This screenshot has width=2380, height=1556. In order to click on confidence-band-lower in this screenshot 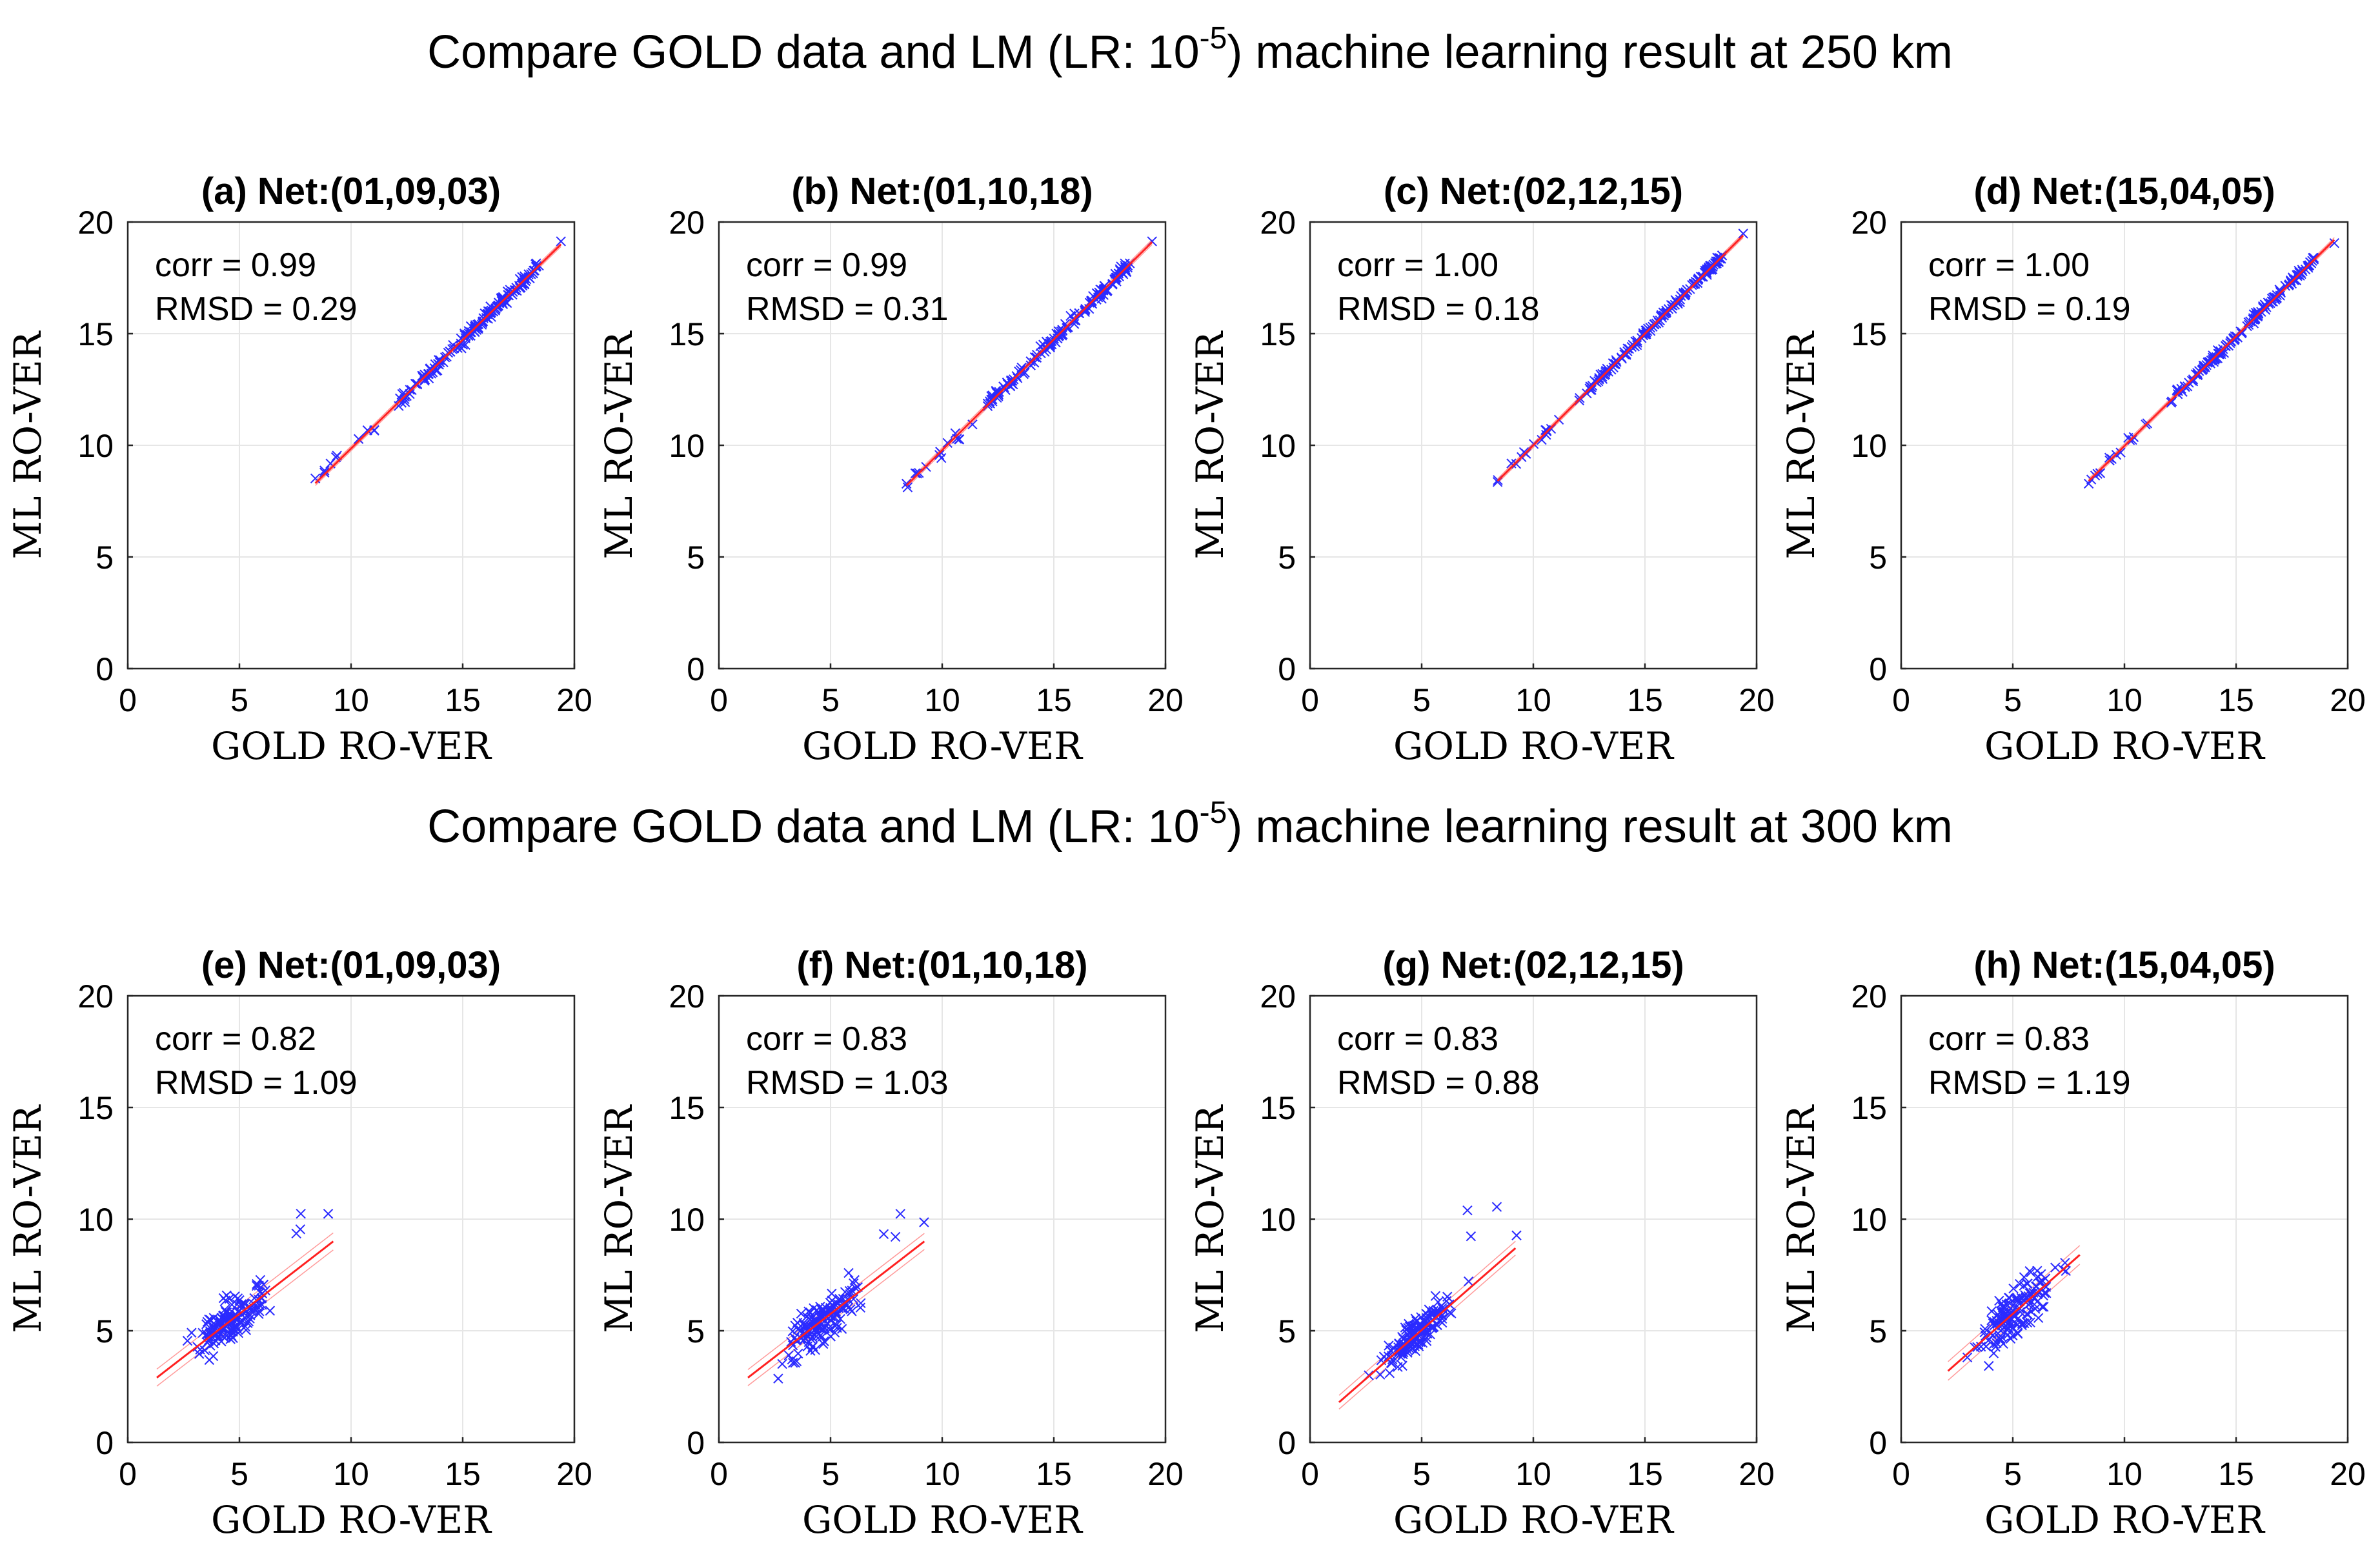, I will do `click(836, 1317)`.